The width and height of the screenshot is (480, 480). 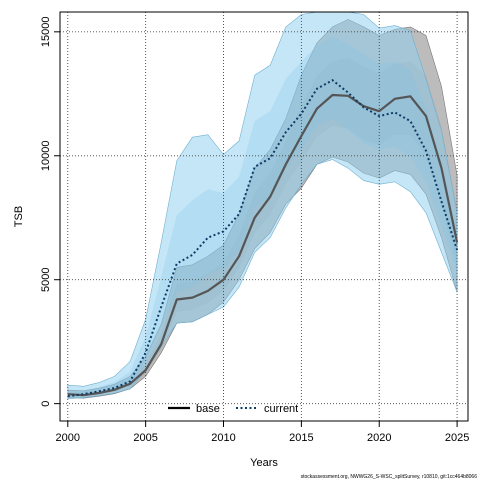 What do you see at coordinates (223, 438) in the screenshot?
I see `x-tick-label: 2010` at bounding box center [223, 438].